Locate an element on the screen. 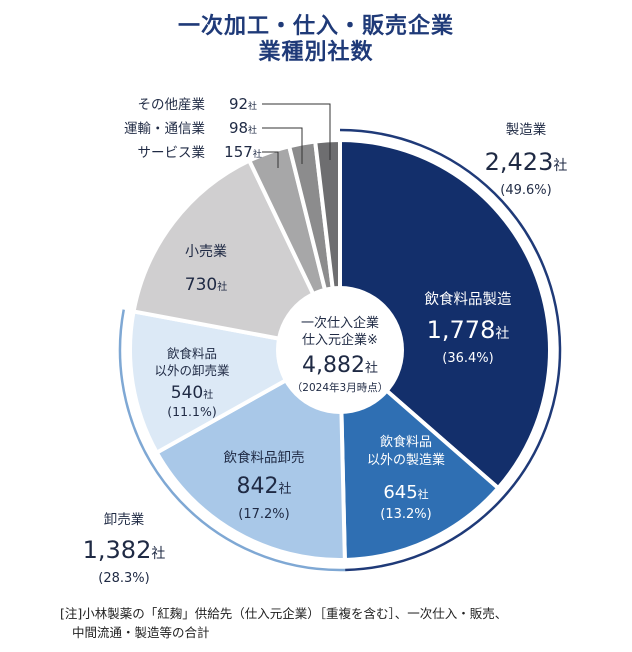  small-slice-value-8: 92社 is located at coordinates (243, 104).